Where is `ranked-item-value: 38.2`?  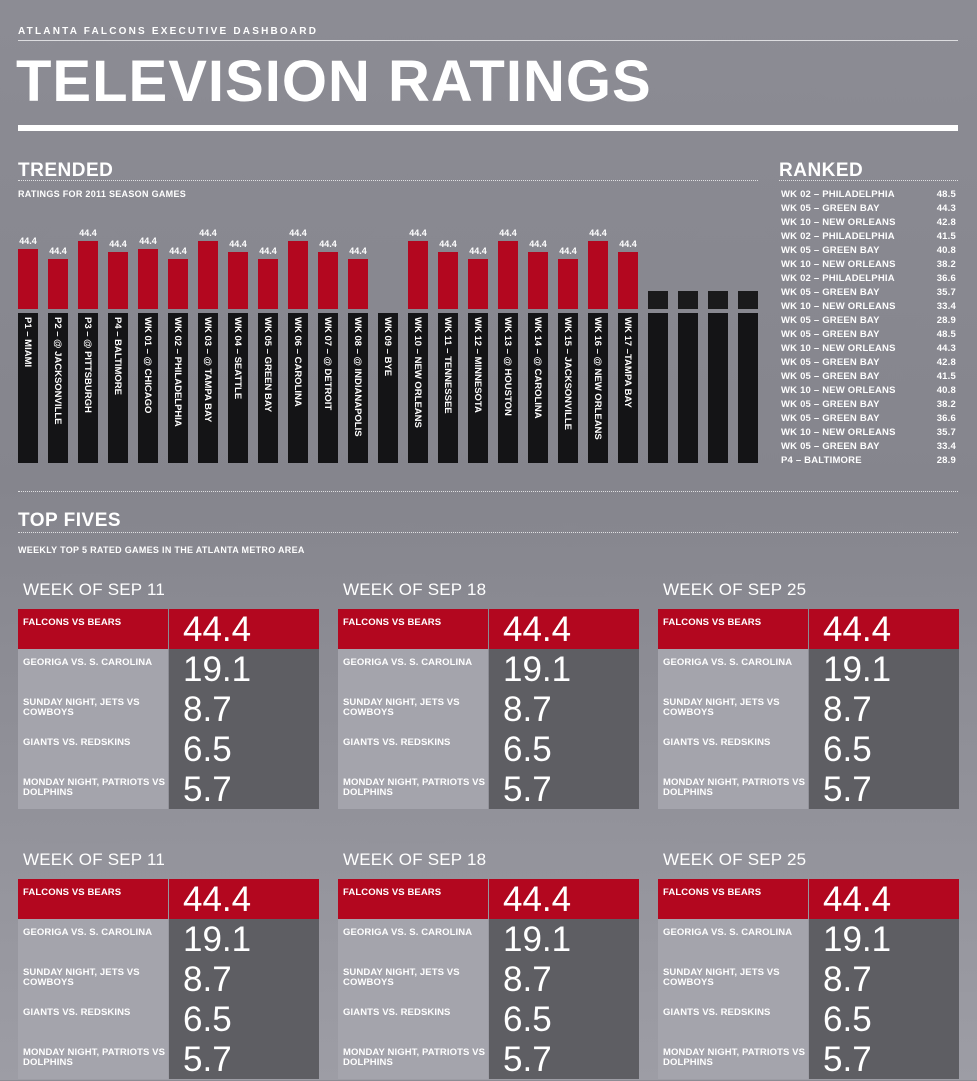 ranked-item-value: 38.2 is located at coordinates (946, 404).